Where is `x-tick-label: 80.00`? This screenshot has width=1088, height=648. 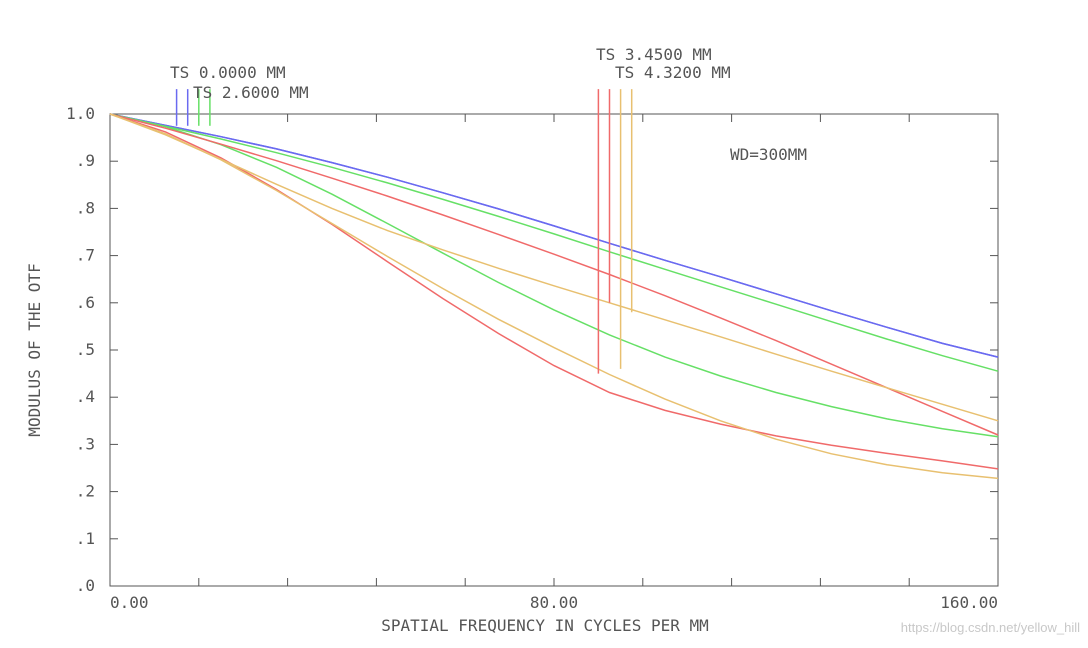
x-tick-label: 80.00 is located at coordinates (554, 602).